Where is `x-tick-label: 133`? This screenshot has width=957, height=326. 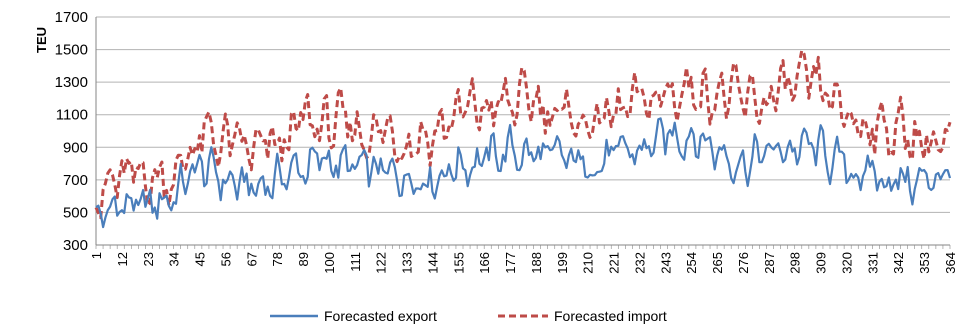
x-tick-label: 133 is located at coordinates (407, 263).